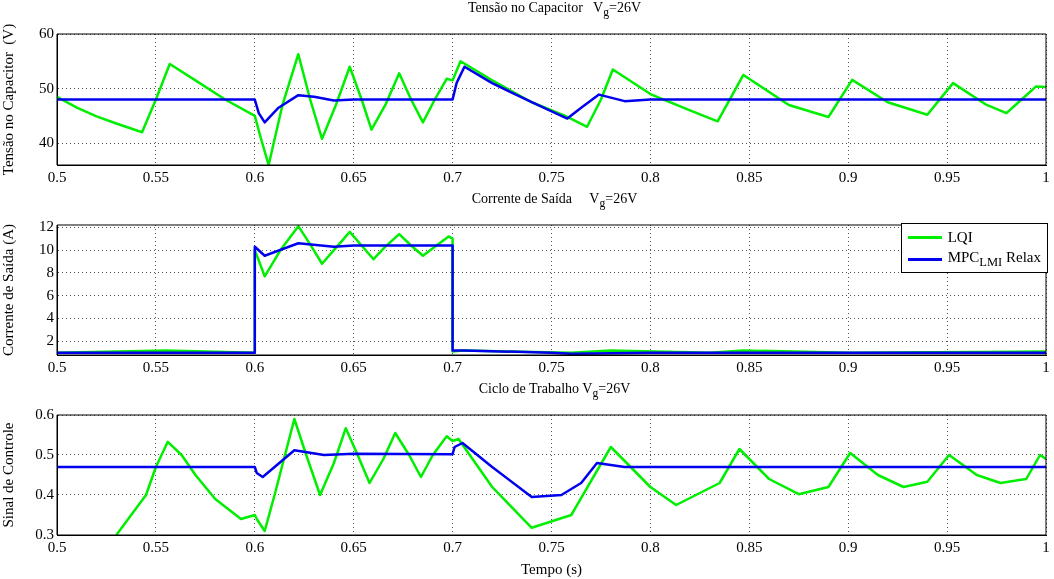 The height and width of the screenshot is (579, 1054). Describe the element at coordinates (8, 475) in the screenshot. I see `y-axis-title: Sinal de Controle` at that location.